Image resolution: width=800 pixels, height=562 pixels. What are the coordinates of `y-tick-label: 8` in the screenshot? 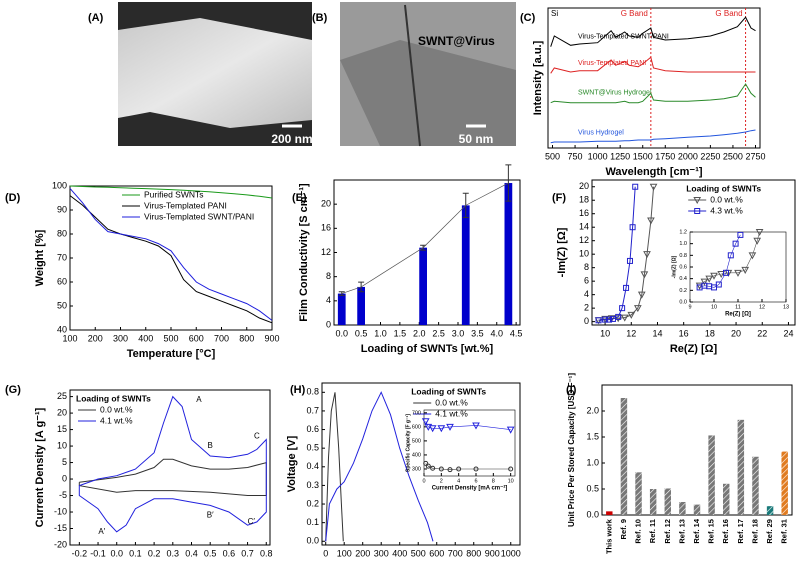 It's located at (328, 276).